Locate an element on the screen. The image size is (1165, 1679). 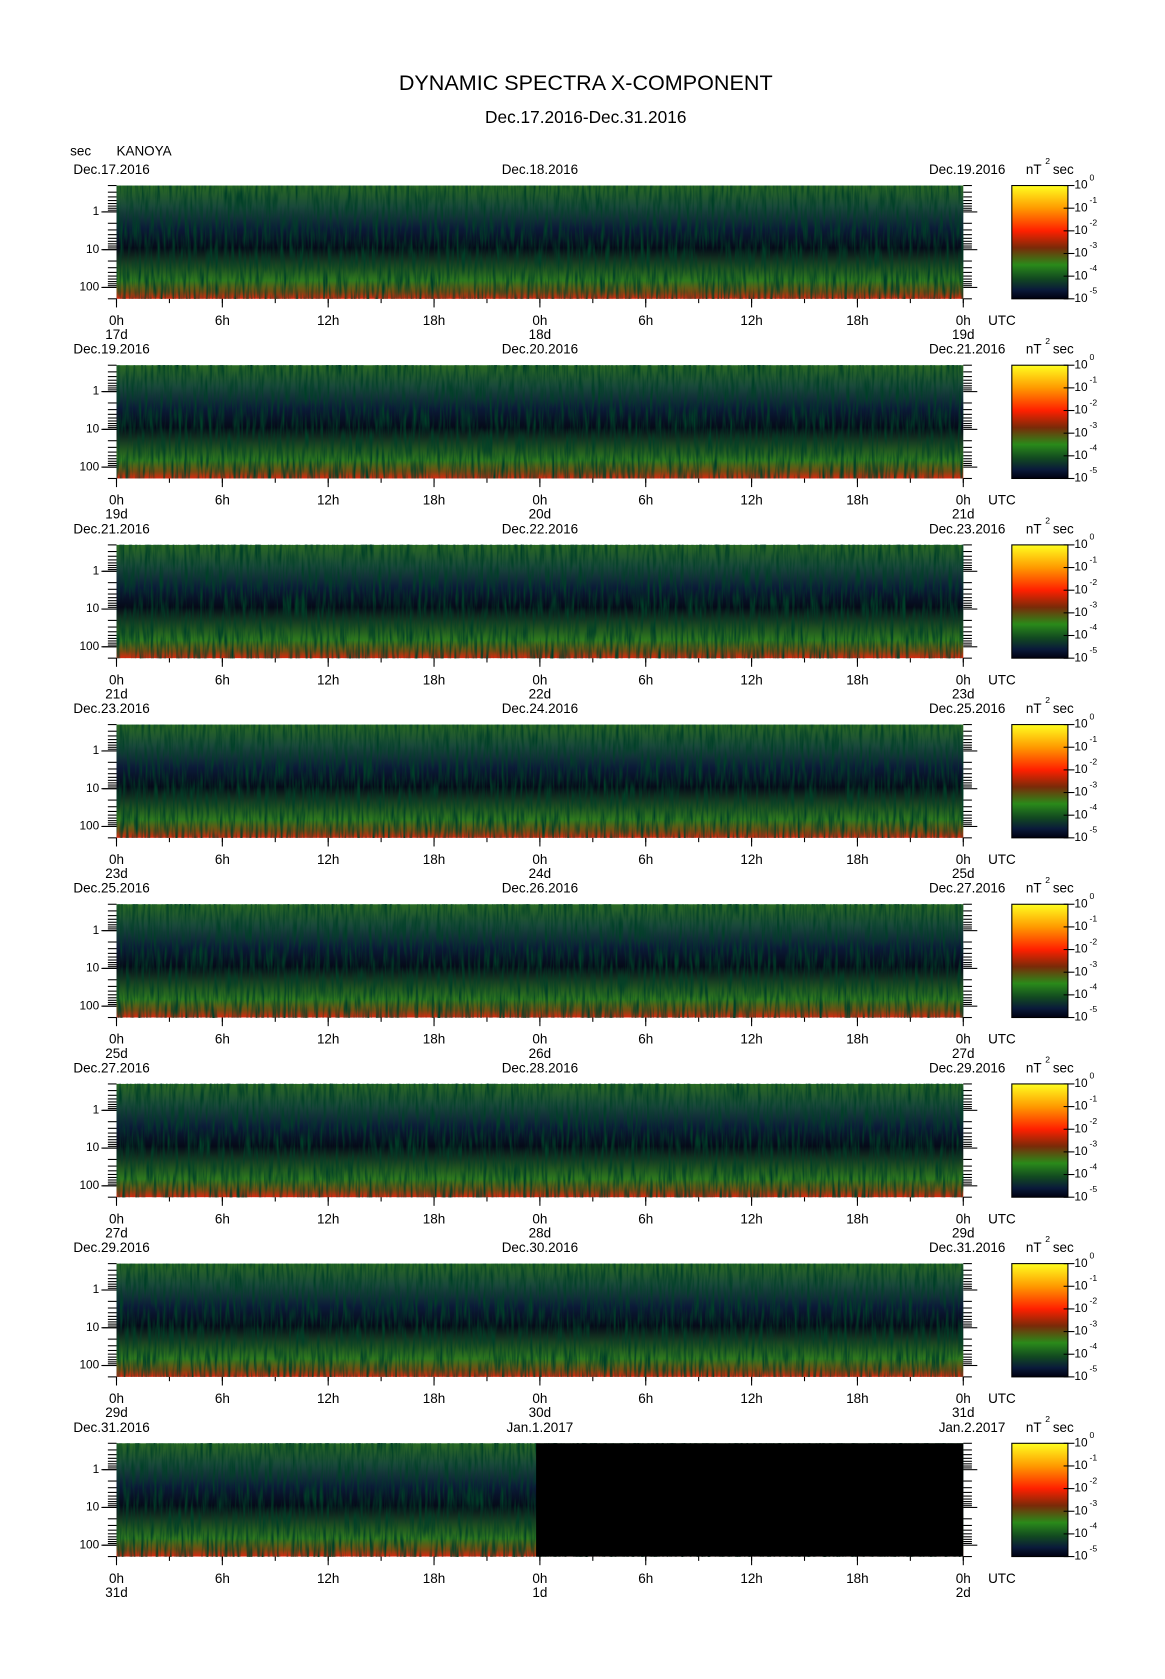
mid-date: Dec.26.2016 is located at coordinates (540, 888).